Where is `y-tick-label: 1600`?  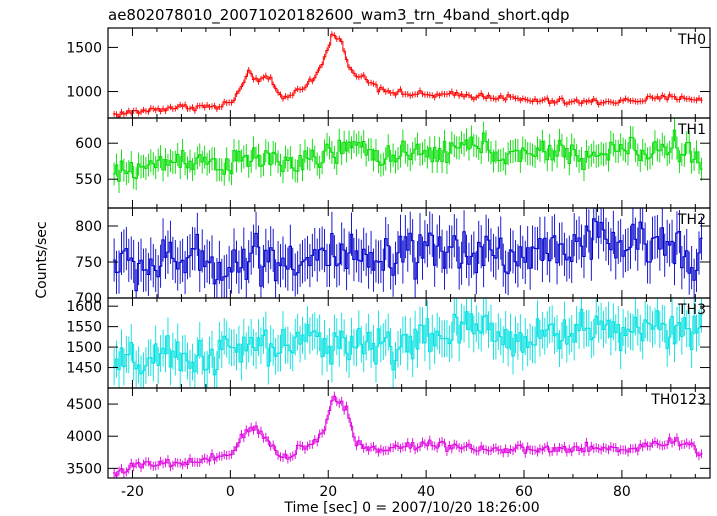
y-tick-label: 1600 is located at coordinates (84, 307).